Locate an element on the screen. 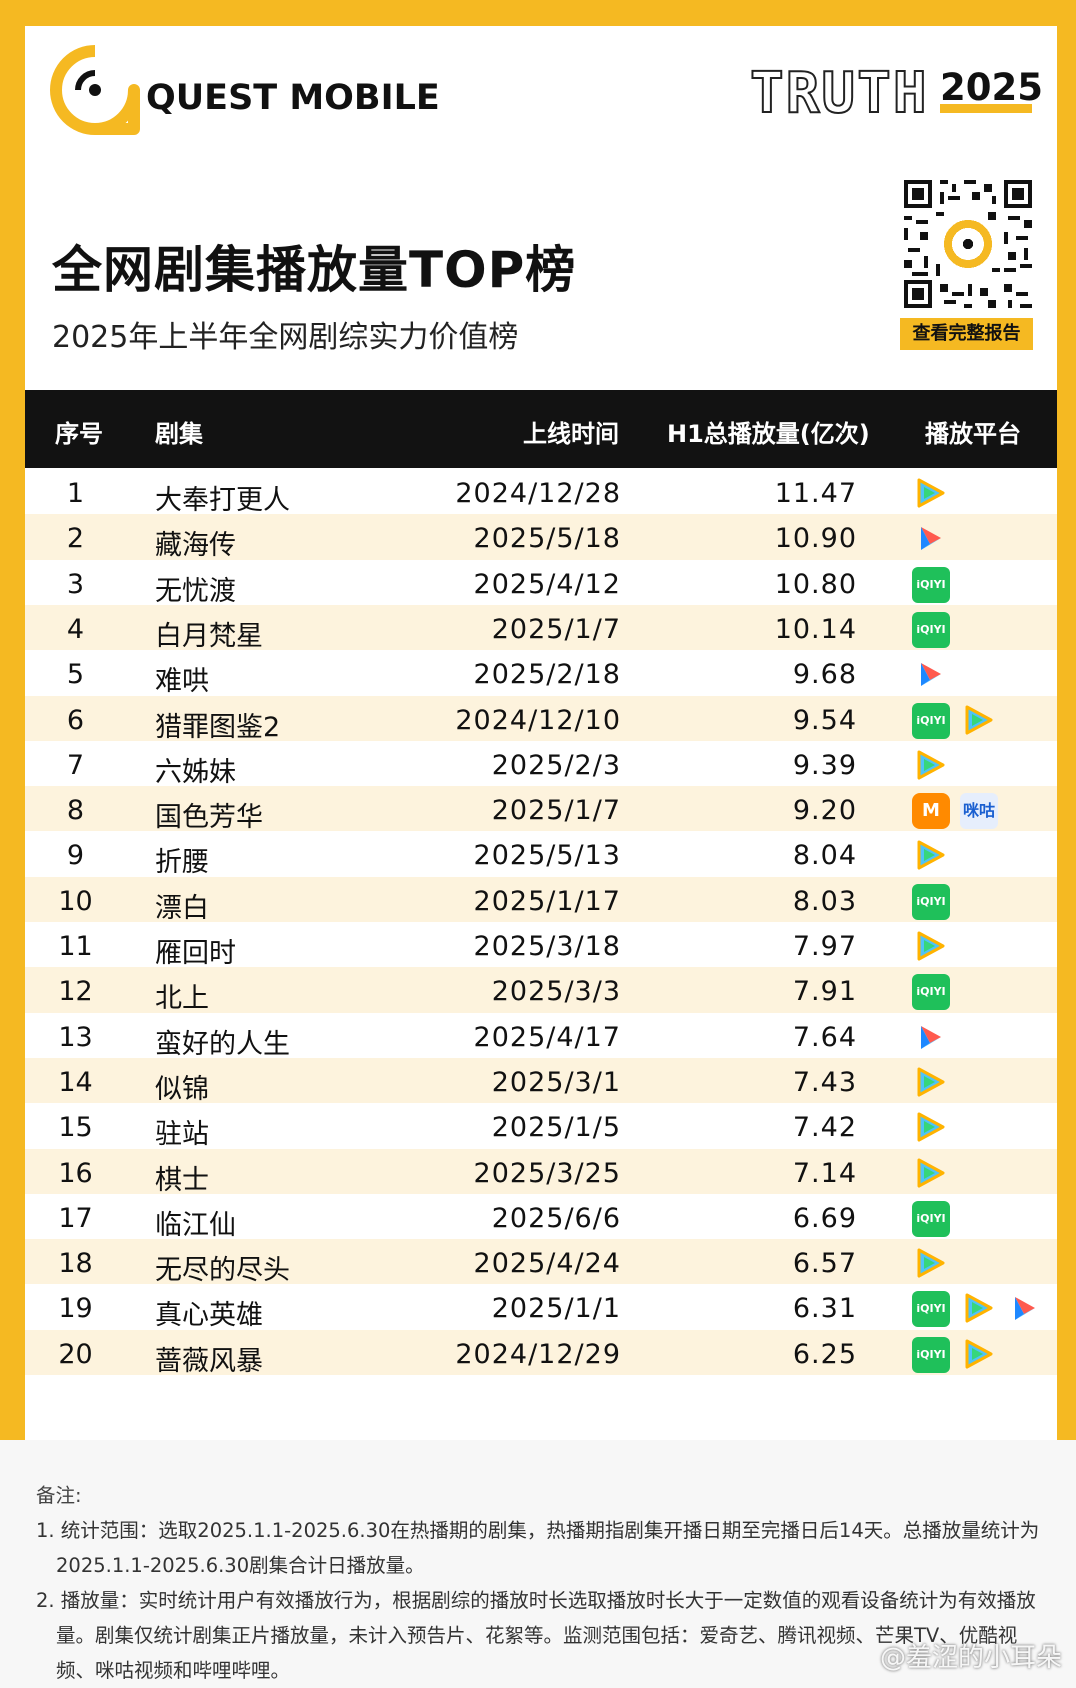 This screenshot has width=1076, height=1688. total-plays-cell: 10.80 is located at coordinates (815, 584).